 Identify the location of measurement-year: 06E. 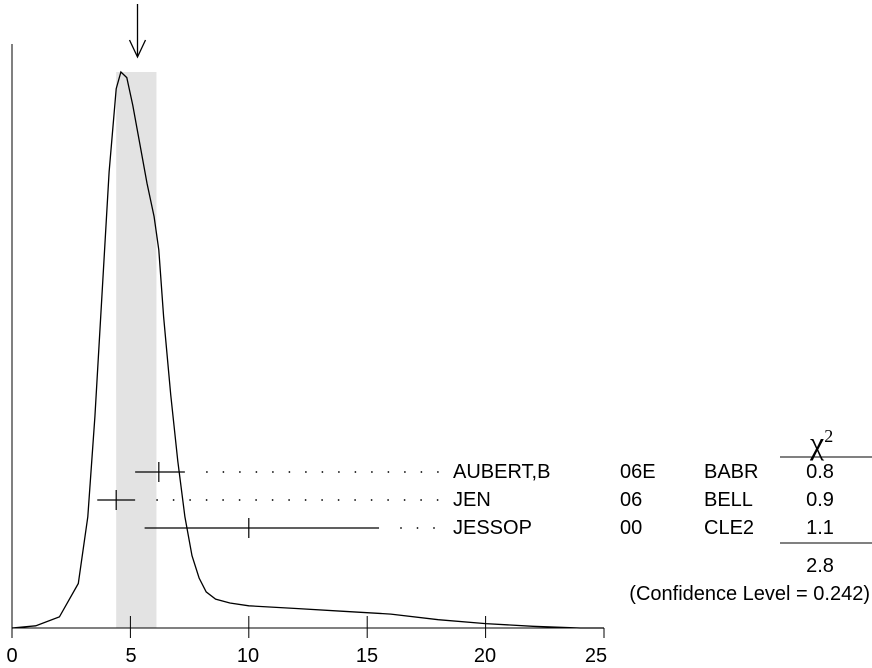
(638, 472).